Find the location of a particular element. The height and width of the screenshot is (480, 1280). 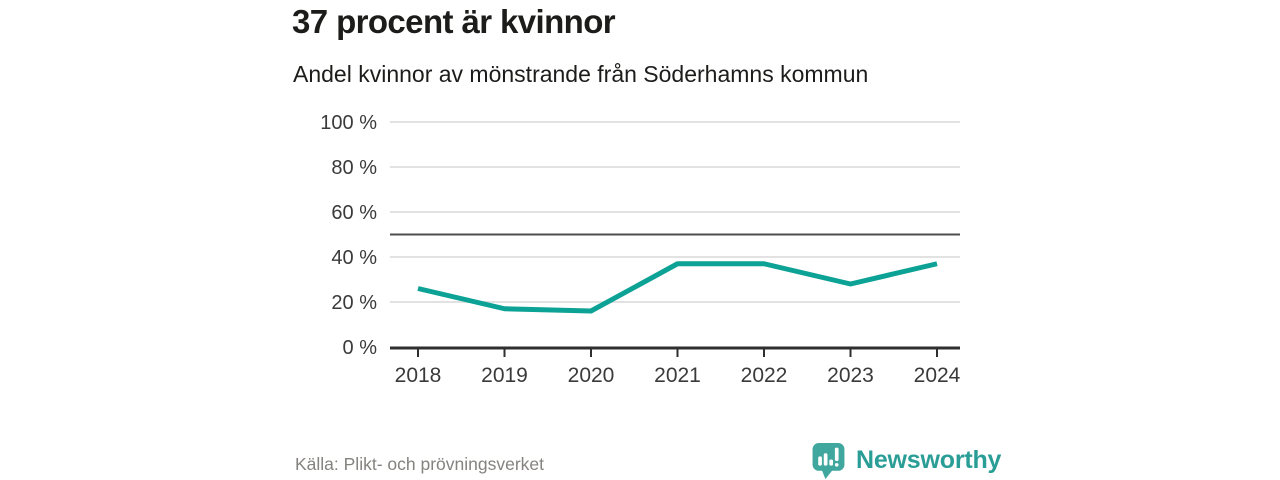

y-tick-label: 20 % is located at coordinates (354, 303).